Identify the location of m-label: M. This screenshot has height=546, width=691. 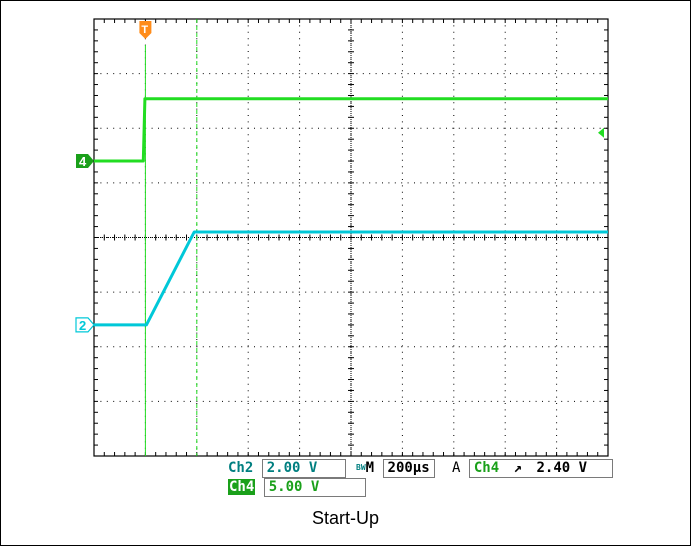
(370, 468).